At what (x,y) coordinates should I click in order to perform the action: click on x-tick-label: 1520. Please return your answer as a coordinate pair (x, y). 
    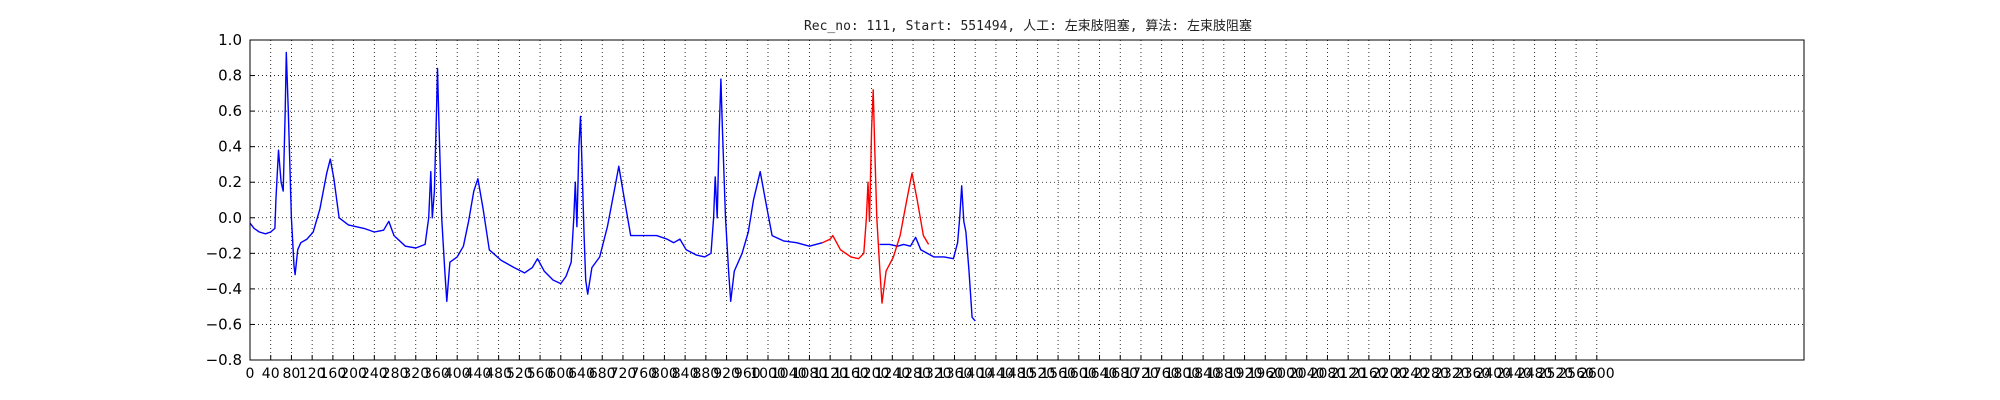
    Looking at the image, I should click on (1038, 374).